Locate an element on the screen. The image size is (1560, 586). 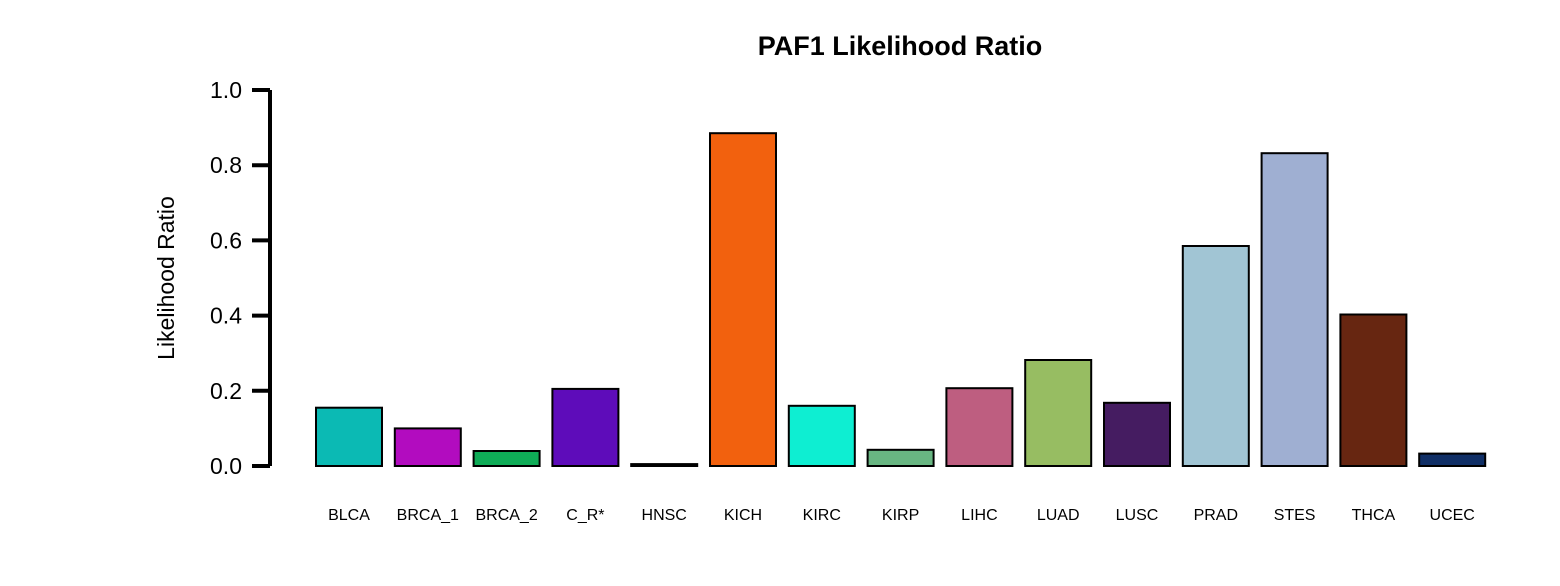
x-tick-label: BRCA_2 is located at coordinates (506, 515).